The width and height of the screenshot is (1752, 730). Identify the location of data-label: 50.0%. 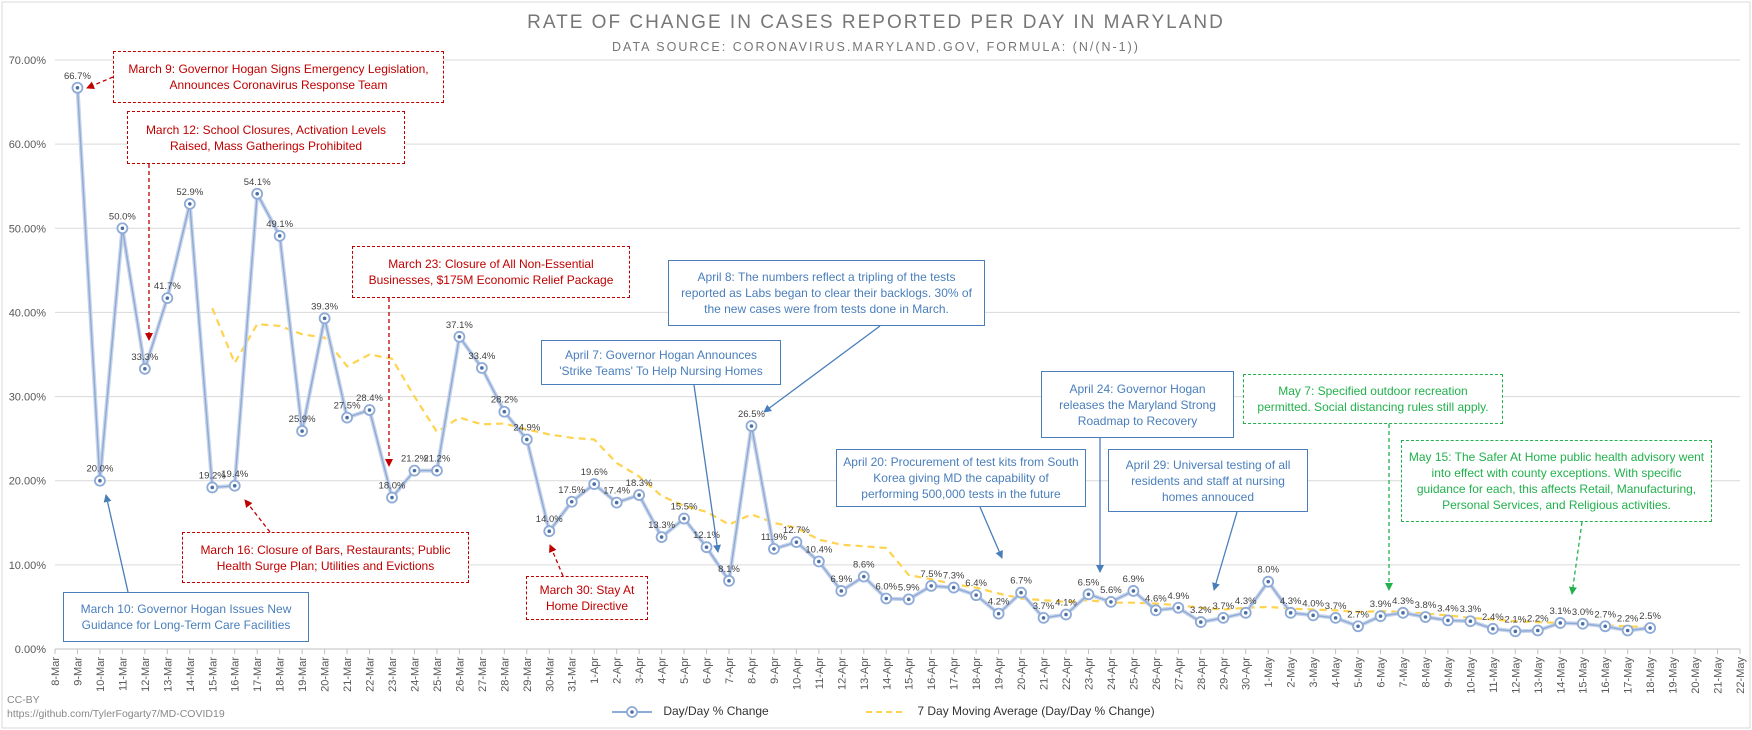
(122, 216).